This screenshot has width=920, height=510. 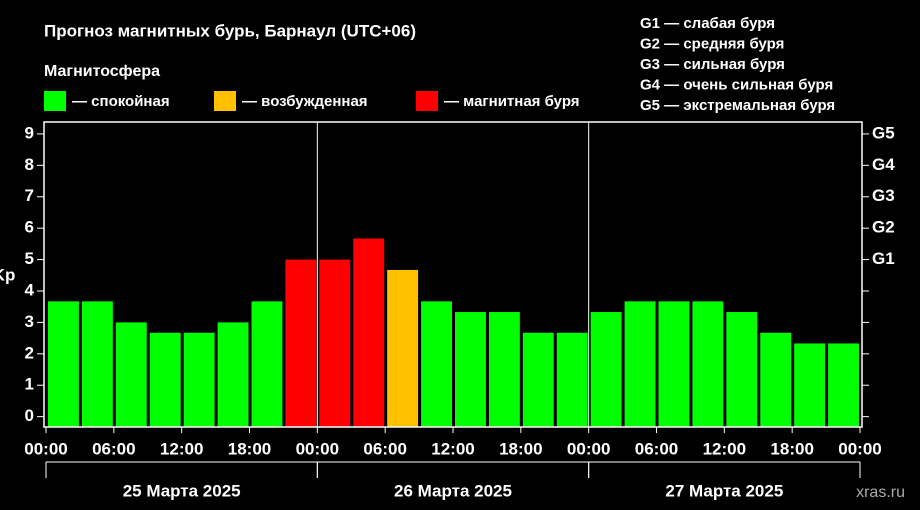 What do you see at coordinates (737, 105) in the screenshot?
I see `scale-note: G5 — экстремальная буря` at bounding box center [737, 105].